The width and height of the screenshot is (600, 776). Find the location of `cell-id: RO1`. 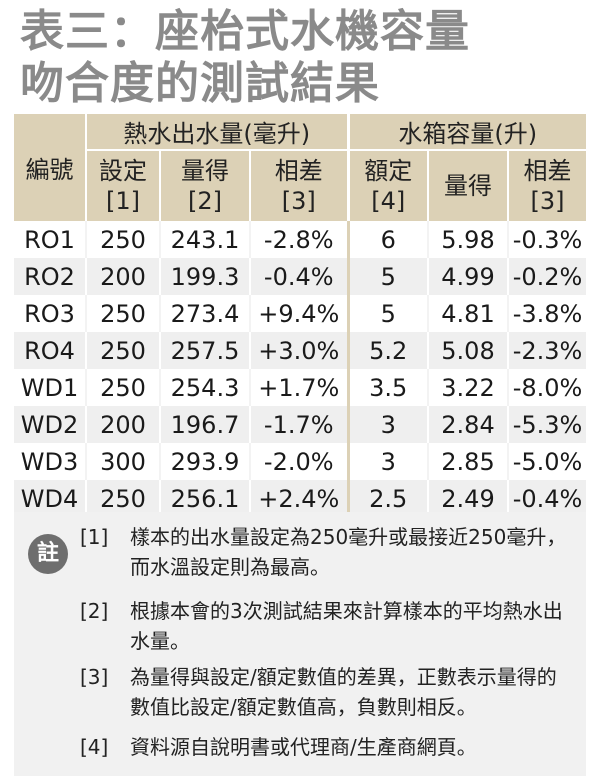

cell-id: RO1 is located at coordinates (50, 239).